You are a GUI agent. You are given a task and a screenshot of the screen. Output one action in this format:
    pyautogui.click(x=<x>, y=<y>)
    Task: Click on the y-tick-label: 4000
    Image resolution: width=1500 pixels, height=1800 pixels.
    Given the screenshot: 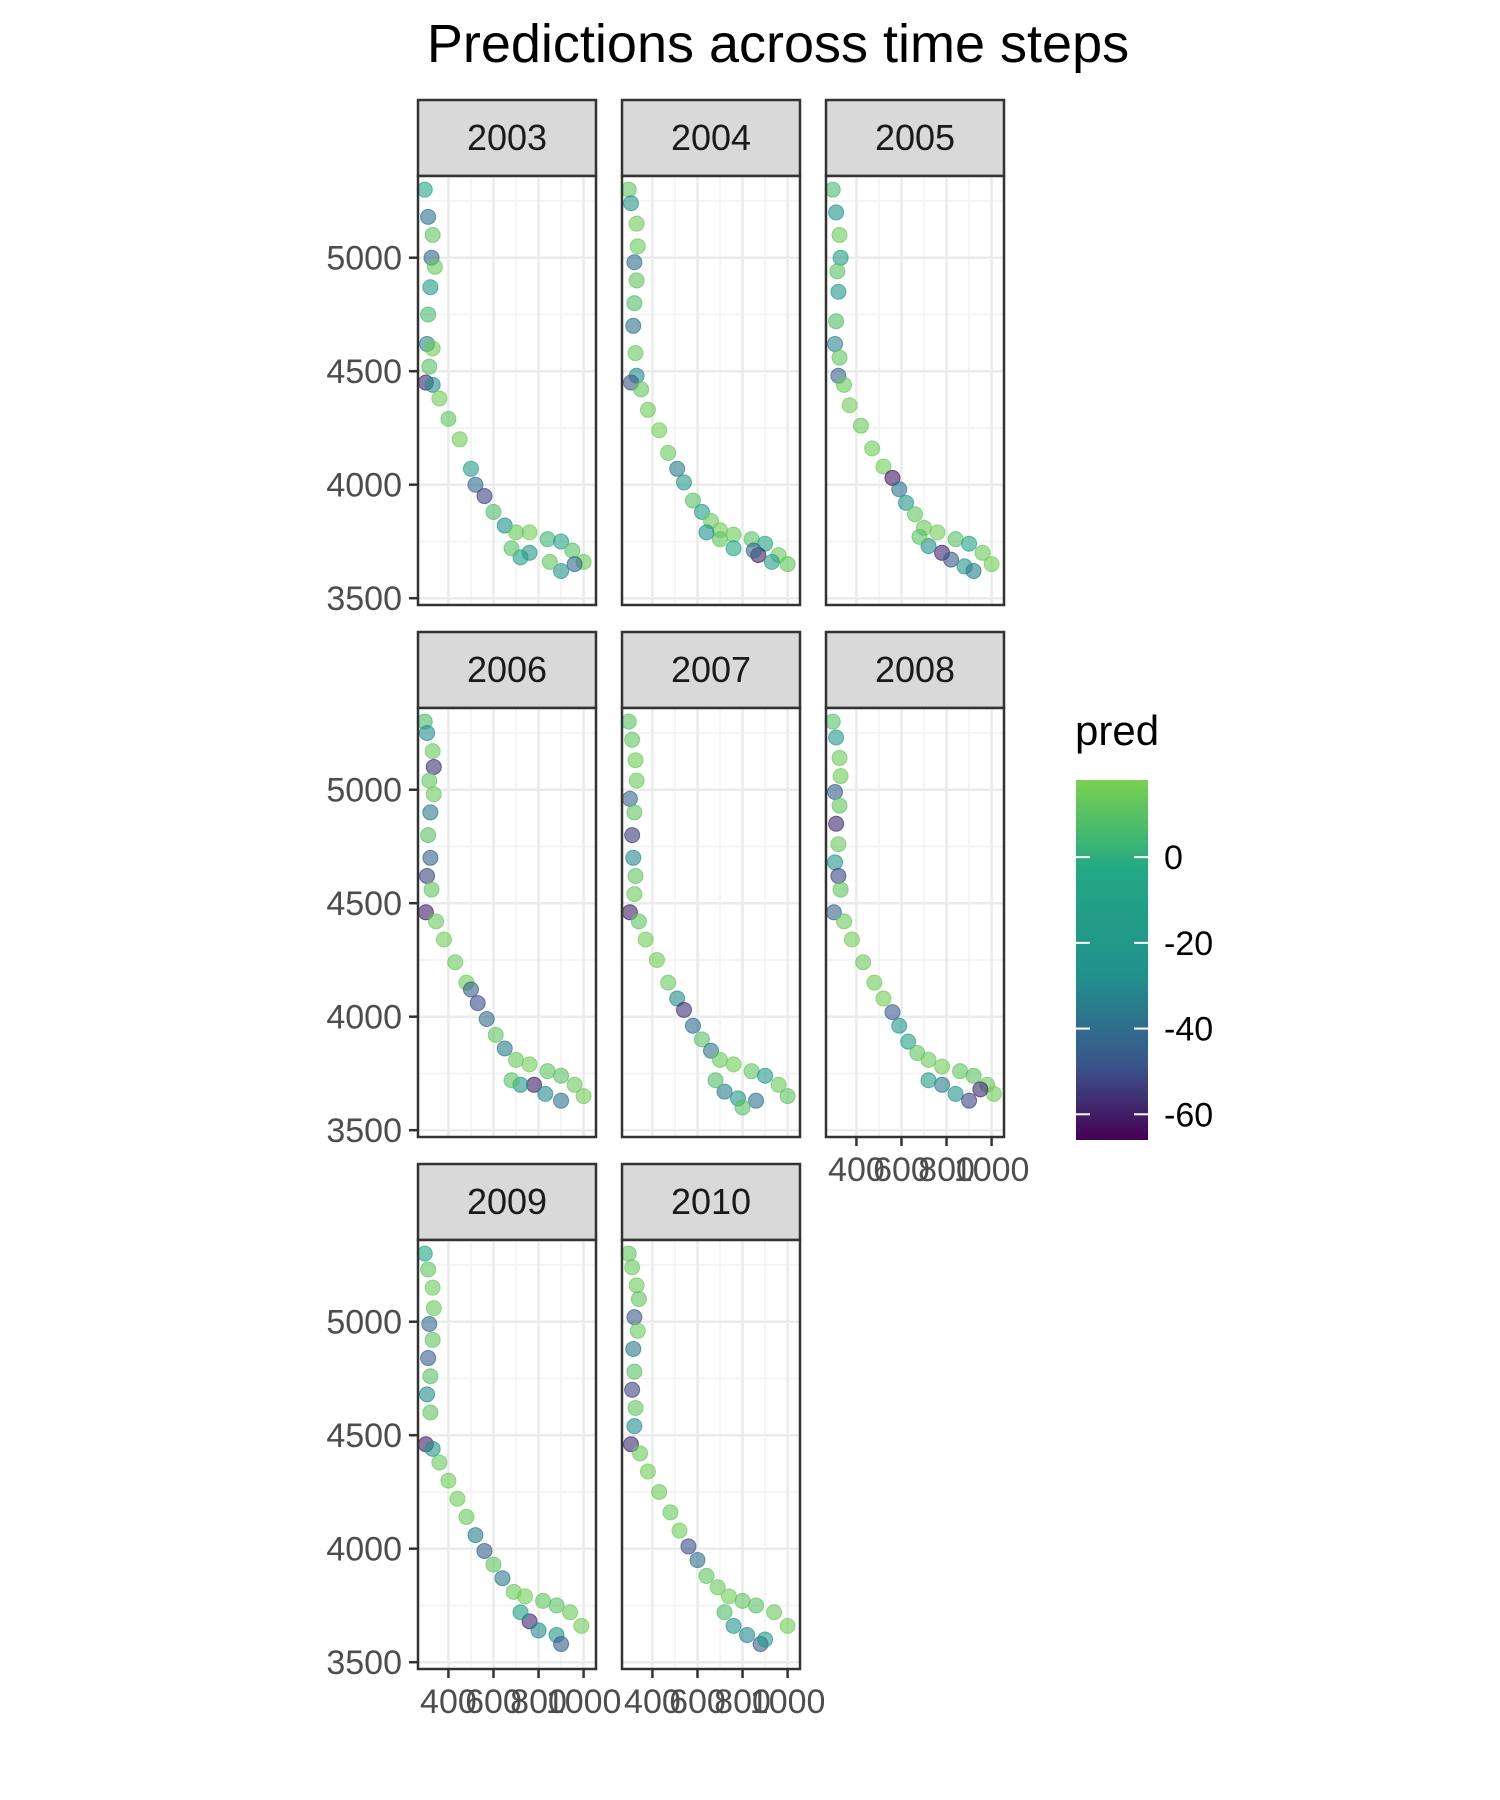 What is the action you would take?
    pyautogui.click(x=364, y=1018)
    